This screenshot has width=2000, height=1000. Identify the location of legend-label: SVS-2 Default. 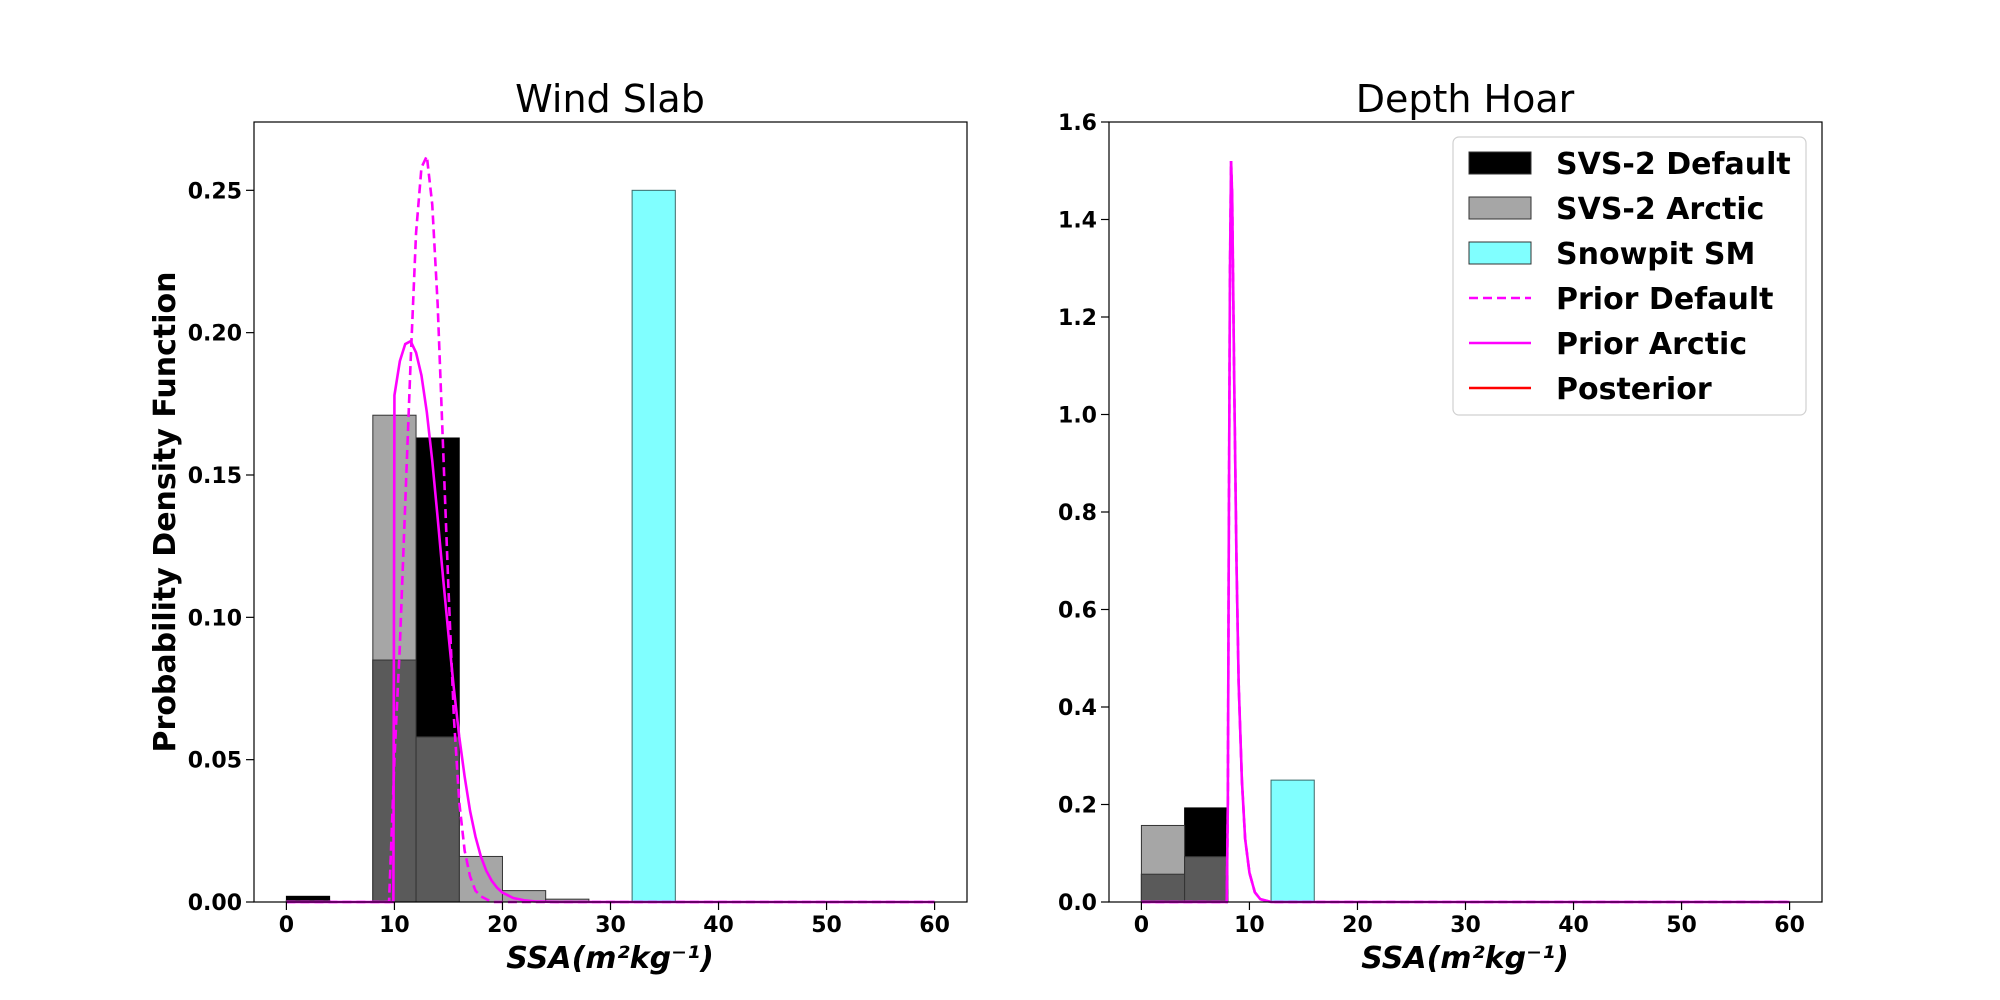
(1673, 164).